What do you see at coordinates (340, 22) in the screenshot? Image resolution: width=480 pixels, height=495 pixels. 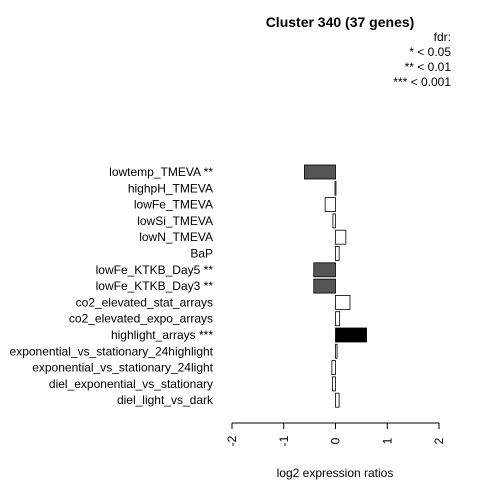 I see `chart-title: Cluster 340 (37 genes)` at bounding box center [340, 22].